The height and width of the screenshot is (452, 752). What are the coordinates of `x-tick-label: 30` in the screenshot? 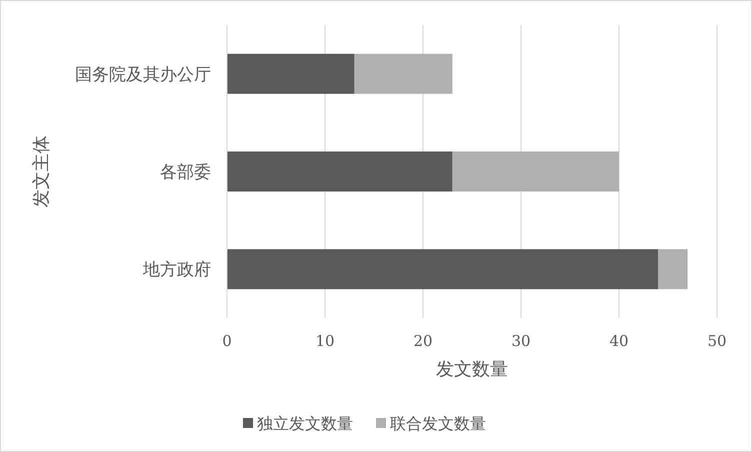 It's located at (521, 341).